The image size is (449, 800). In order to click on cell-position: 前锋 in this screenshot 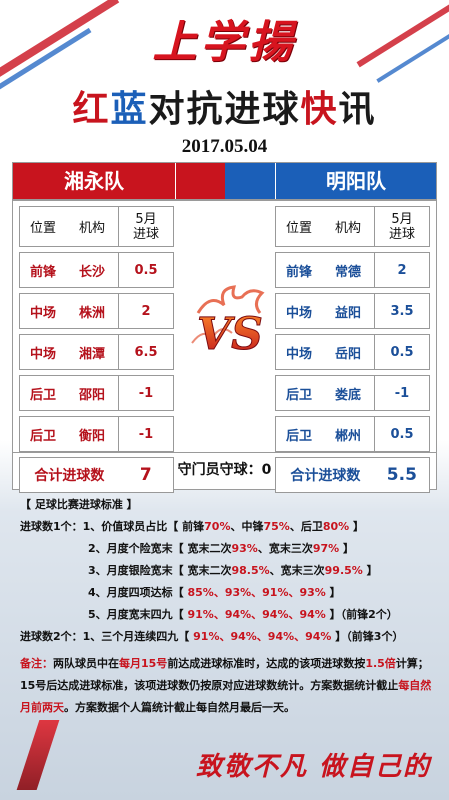, I will do `click(298, 272)`.